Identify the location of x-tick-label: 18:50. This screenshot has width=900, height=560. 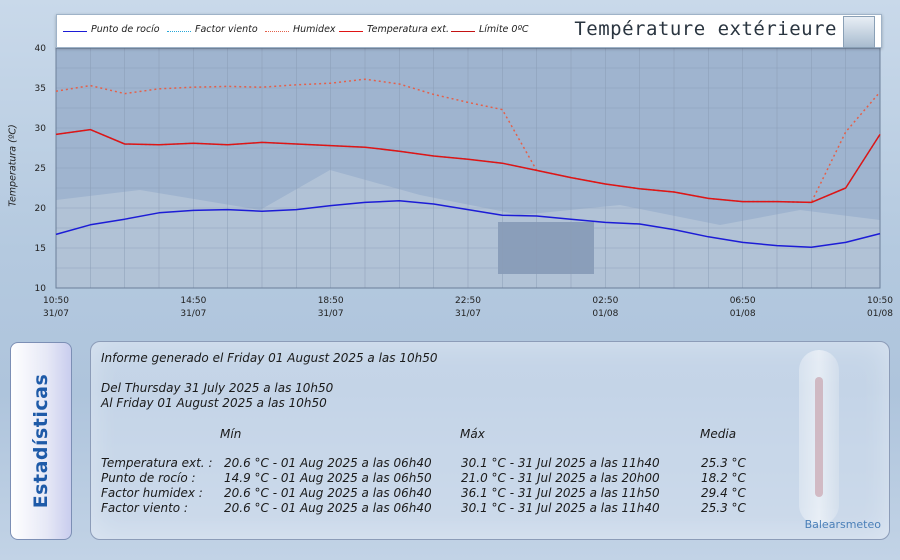
(331, 301).